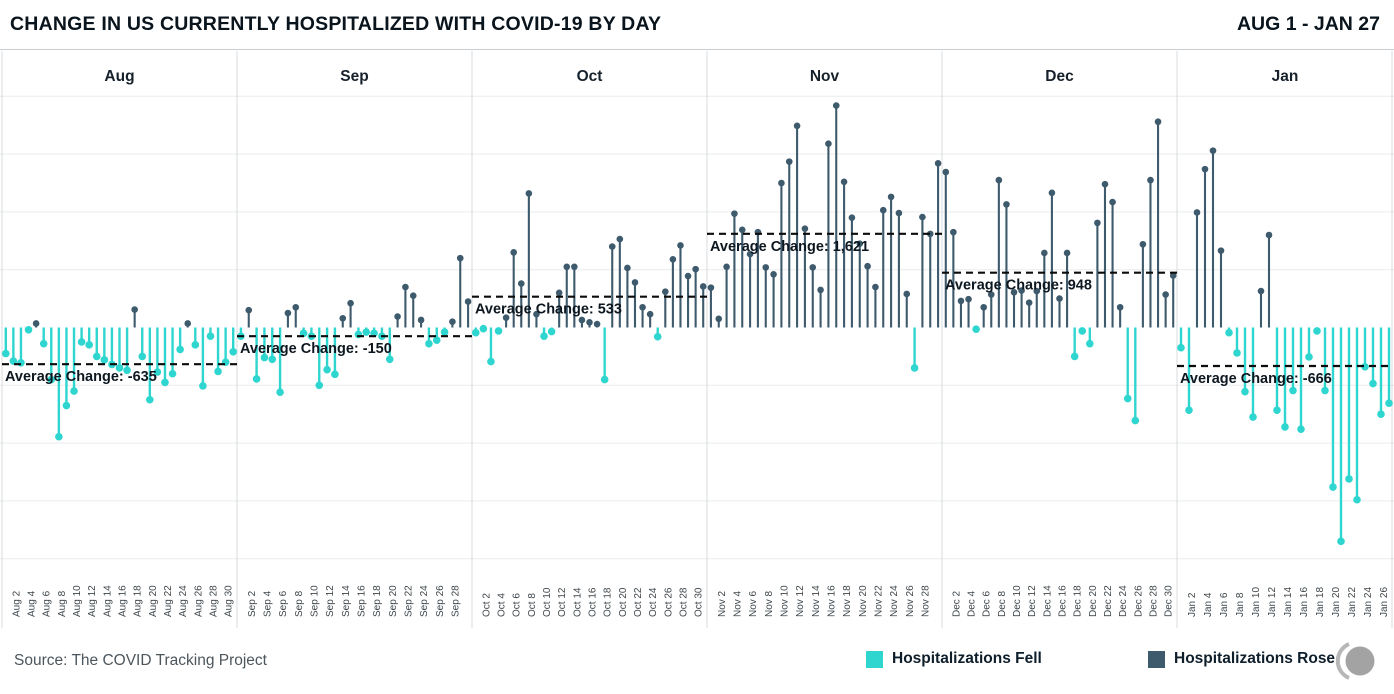 This screenshot has width=1394, height=694. I want to click on x-axis-tick-label: Sep 10, so click(314, 601).